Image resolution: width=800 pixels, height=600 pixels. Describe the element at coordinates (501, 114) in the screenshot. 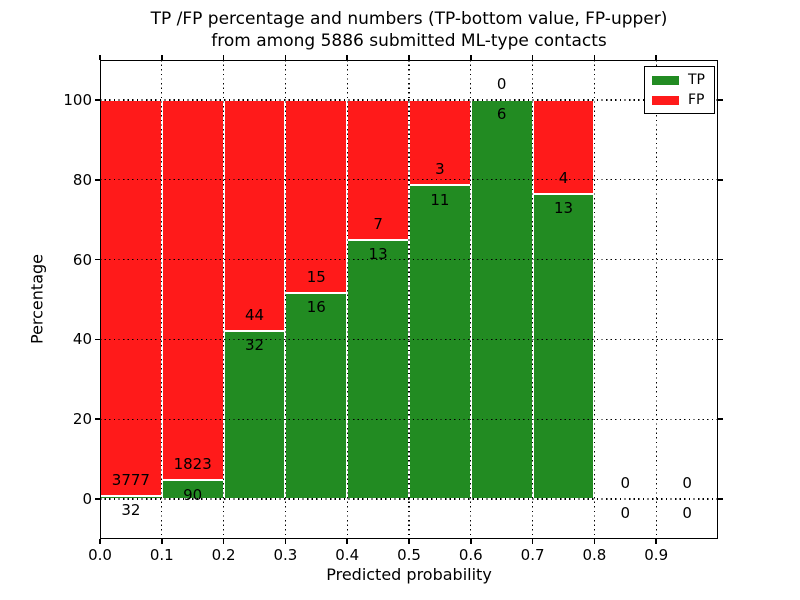

I see `tp-count-label: 6` at that location.